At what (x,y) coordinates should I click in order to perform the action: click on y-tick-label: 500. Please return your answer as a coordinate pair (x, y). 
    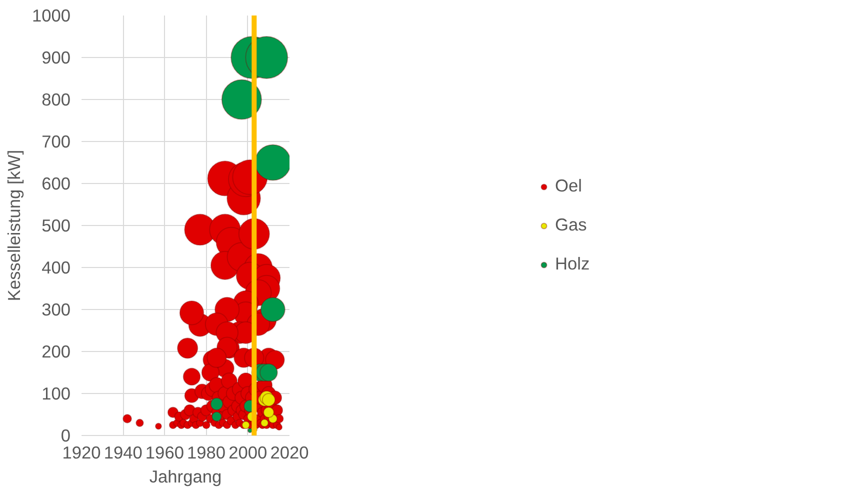
    Looking at the image, I should click on (56, 226).